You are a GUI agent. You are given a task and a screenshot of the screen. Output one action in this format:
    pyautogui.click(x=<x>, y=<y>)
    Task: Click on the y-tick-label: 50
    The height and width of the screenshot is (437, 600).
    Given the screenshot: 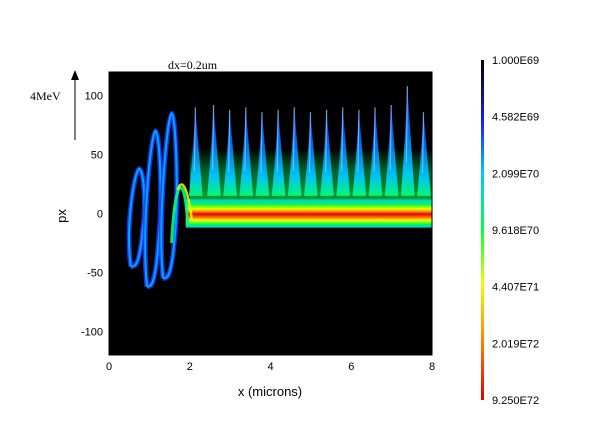 What is the action you would take?
    pyautogui.click(x=97, y=156)
    